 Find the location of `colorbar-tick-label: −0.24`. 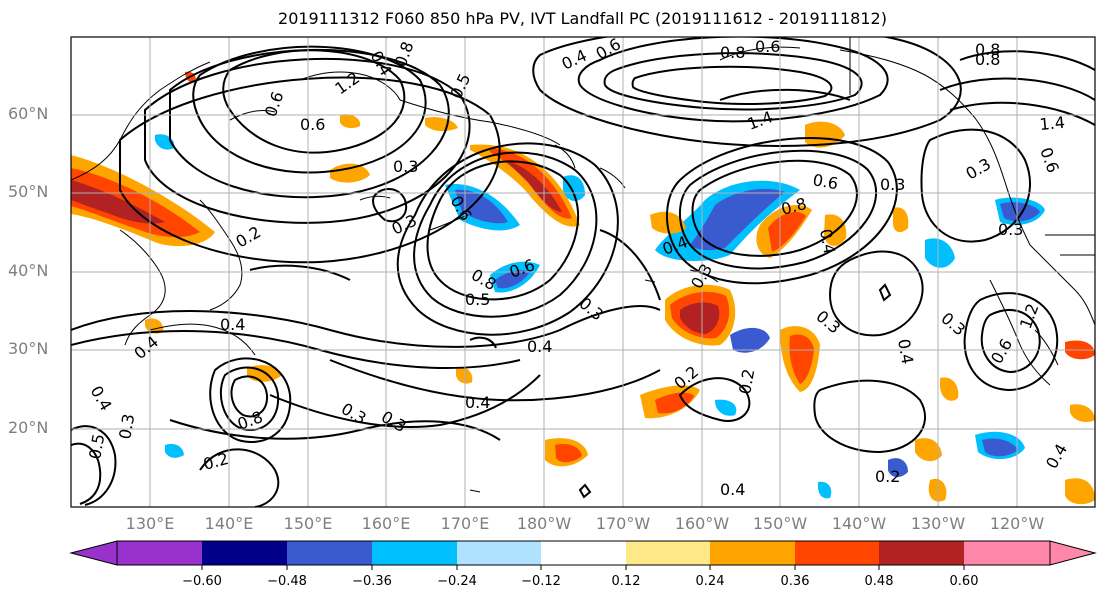

colorbar-tick-label: −0.24 is located at coordinates (457, 581).